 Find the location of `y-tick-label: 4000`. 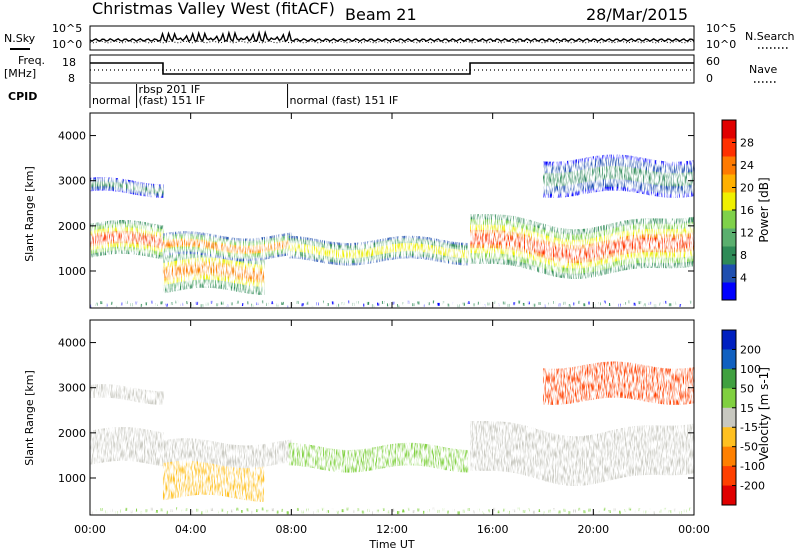

y-tick-label: 4000 is located at coordinates (72, 136).